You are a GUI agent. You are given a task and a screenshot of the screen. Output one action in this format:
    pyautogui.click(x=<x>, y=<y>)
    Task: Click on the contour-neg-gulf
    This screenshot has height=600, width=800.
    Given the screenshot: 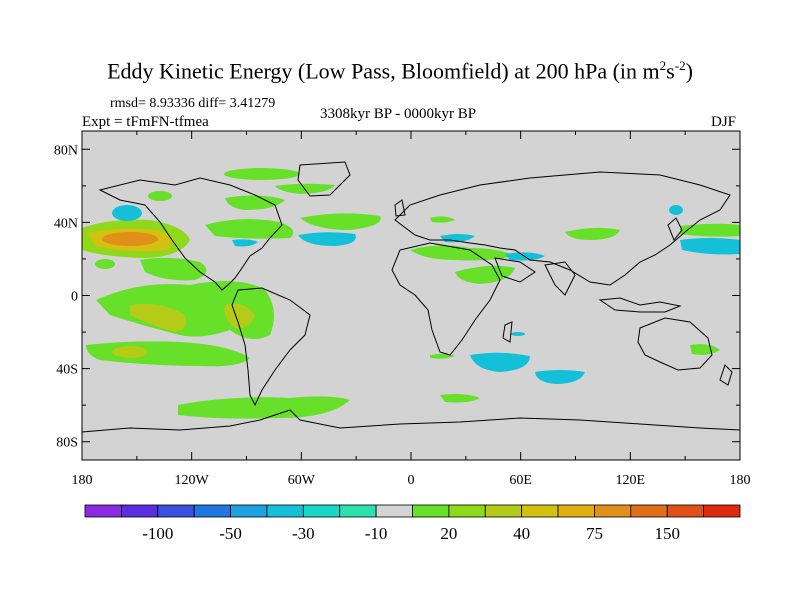 What is the action you would take?
    pyautogui.click(x=245, y=243)
    